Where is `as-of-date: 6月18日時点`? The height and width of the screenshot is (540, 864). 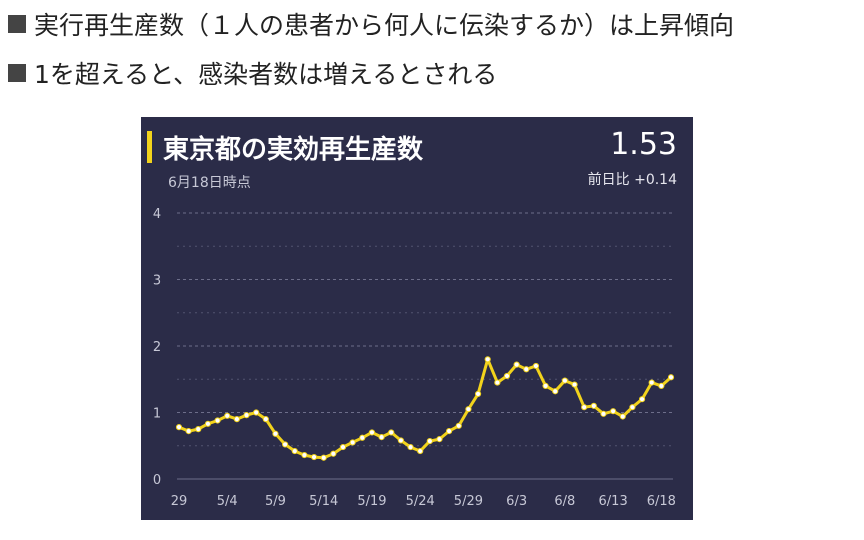 as-of-date: 6月18日時点 is located at coordinates (209, 183).